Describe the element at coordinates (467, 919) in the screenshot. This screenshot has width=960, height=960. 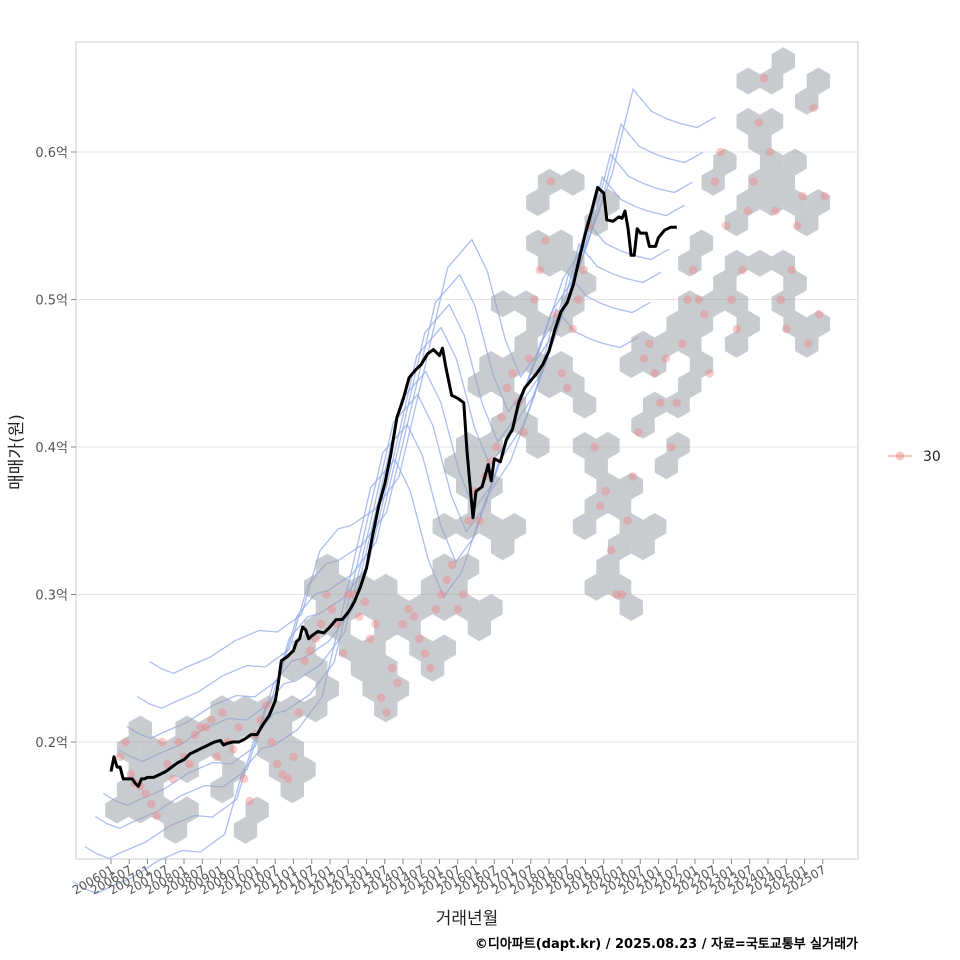
I see `x-axis-title: 거래년월` at that location.